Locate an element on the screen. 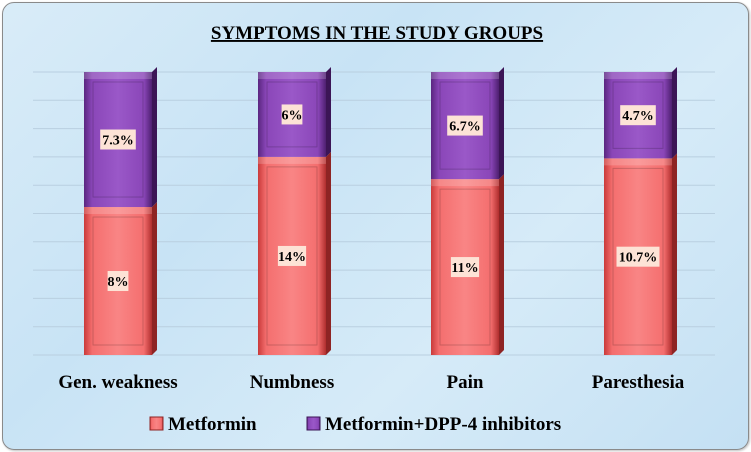 The width and height of the screenshot is (751, 452). category-labels: Gen. weakness Numbness Pain Paresthesia is located at coordinates (371, 382).